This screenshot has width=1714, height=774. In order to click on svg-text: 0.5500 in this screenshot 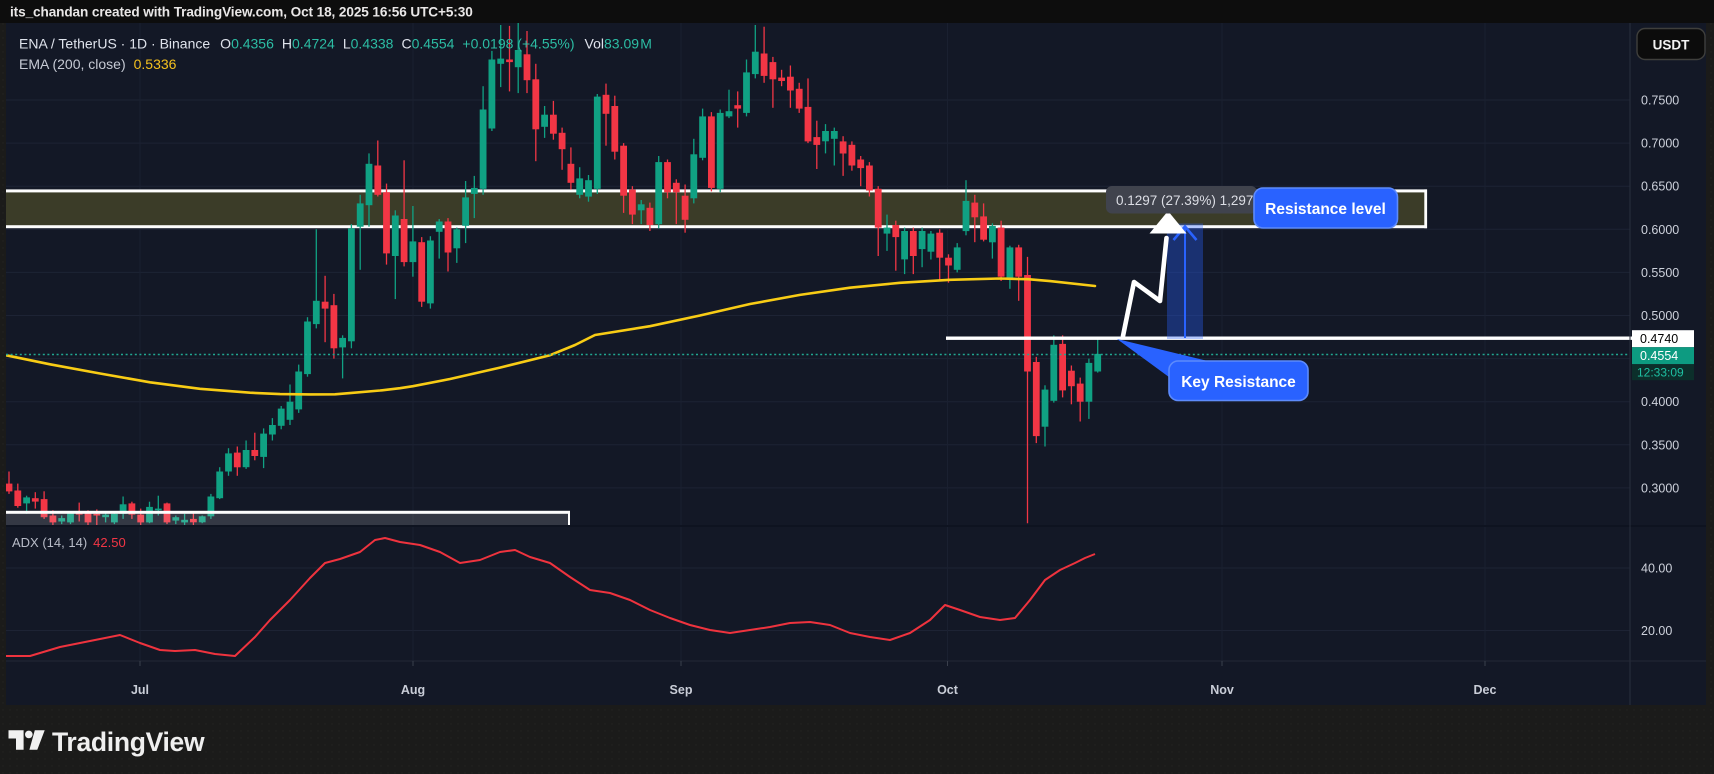, I will do `click(1660, 273)`.